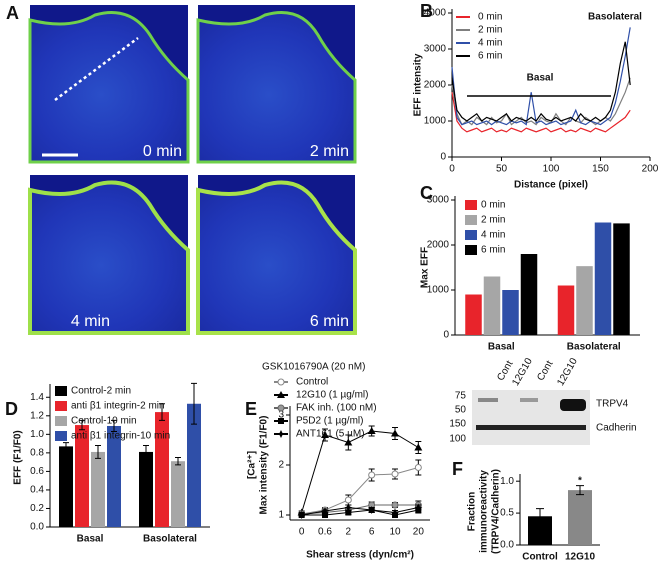 The height and width of the screenshot is (581, 660). I want to click on lane-label: 12G10, so click(522, 372).